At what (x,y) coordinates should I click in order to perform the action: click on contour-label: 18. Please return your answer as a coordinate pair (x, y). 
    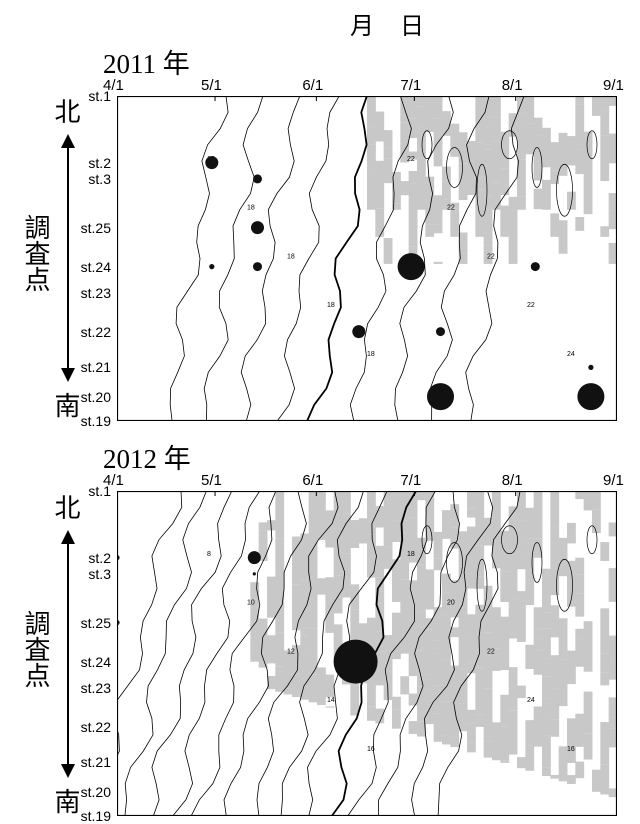
    Looking at the image, I should click on (411, 554).